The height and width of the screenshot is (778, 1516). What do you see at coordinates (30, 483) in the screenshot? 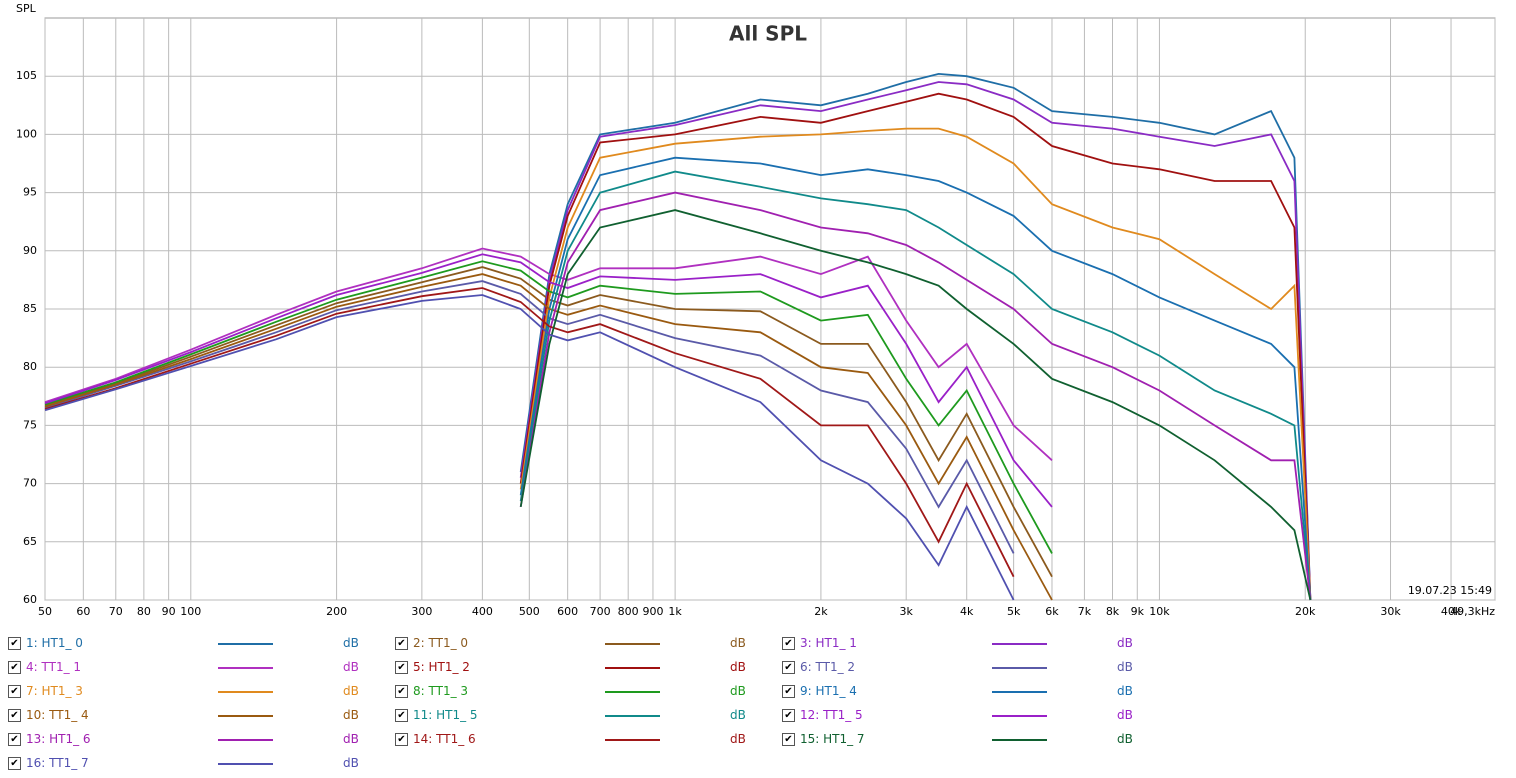
I see `y-tick-label: 70` at bounding box center [30, 483].